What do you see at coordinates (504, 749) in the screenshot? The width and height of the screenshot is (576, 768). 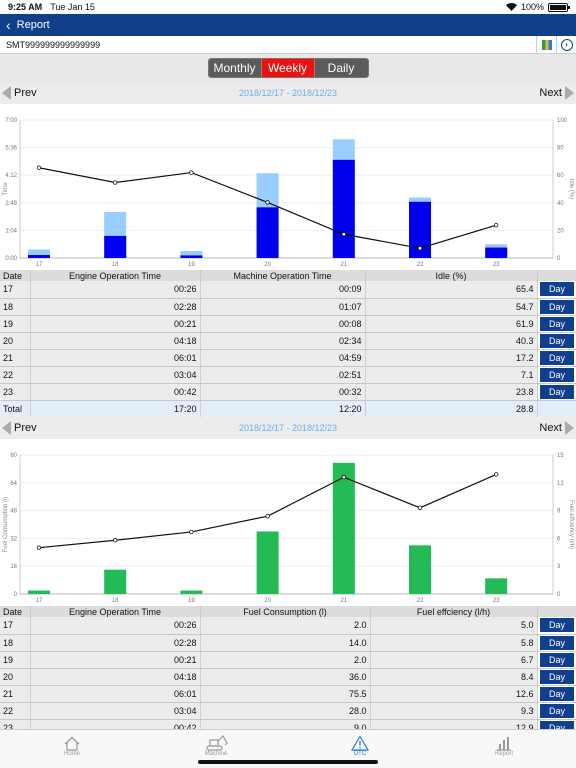 I see `tab-report: Report` at bounding box center [504, 749].